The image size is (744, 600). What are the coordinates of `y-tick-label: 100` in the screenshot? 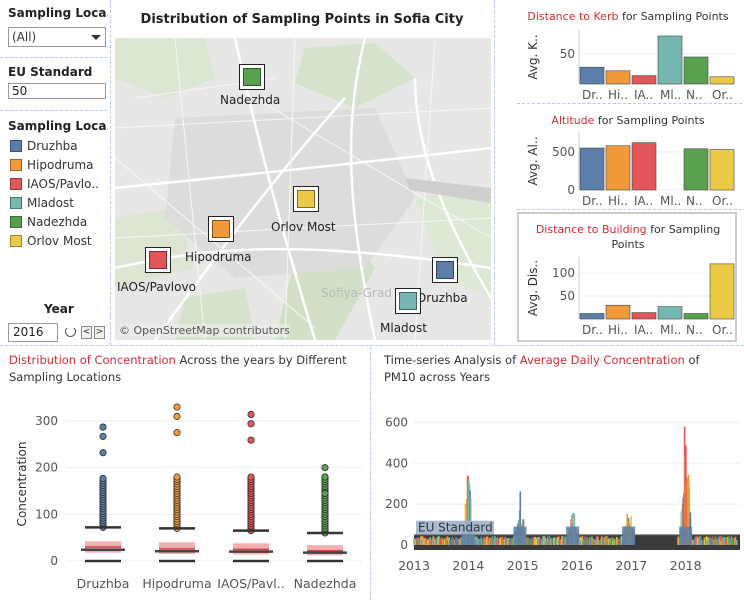 It's located at (563, 273).